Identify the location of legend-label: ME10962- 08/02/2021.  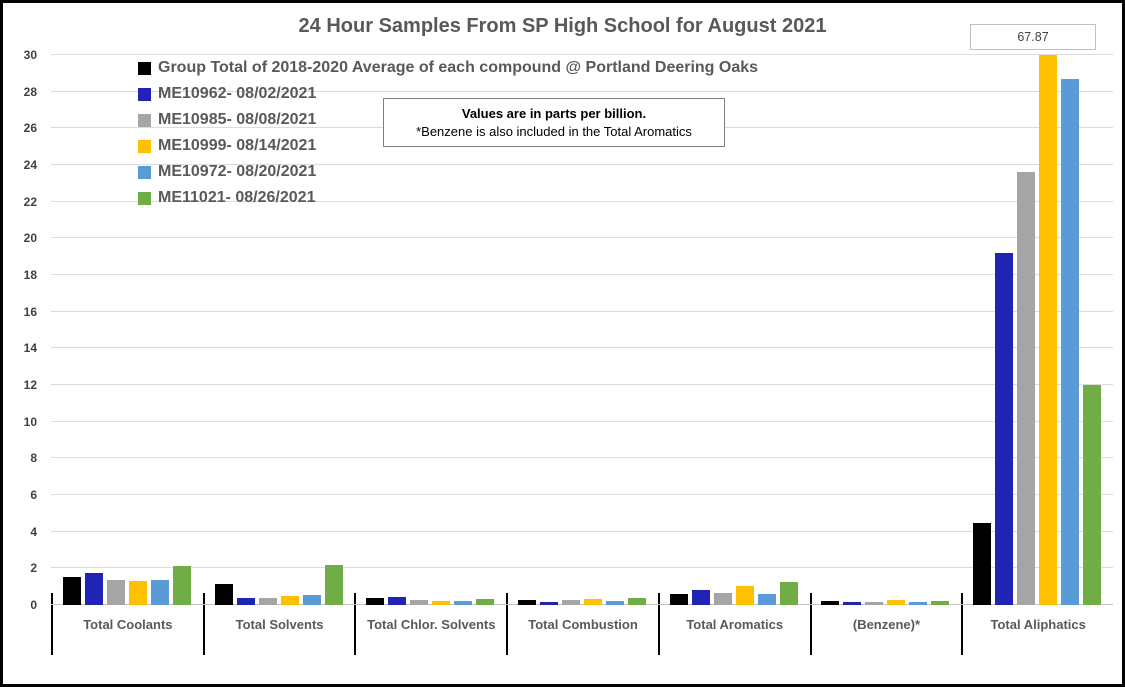
(237, 93).